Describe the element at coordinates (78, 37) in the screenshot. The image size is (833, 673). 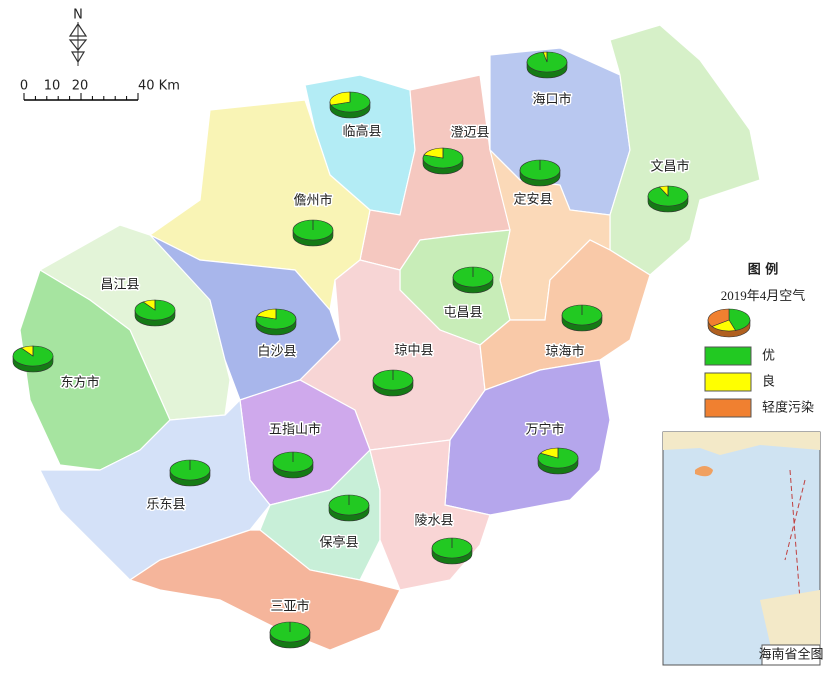
I see `north-arrow: N` at that location.